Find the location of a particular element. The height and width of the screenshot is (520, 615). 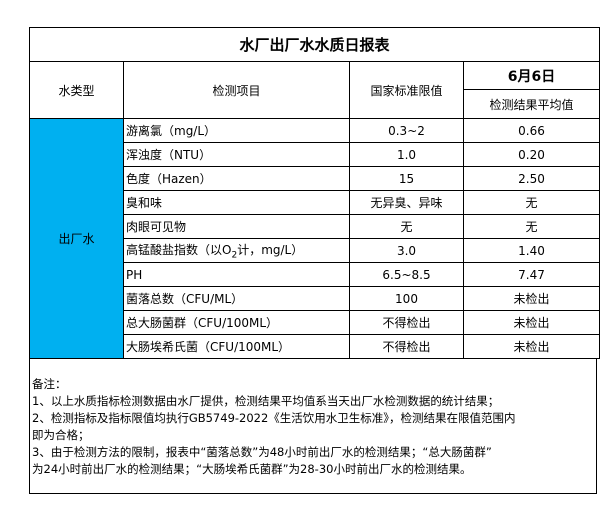

table-row: PH 6.5~8.5 7.47 is located at coordinates (315, 274).